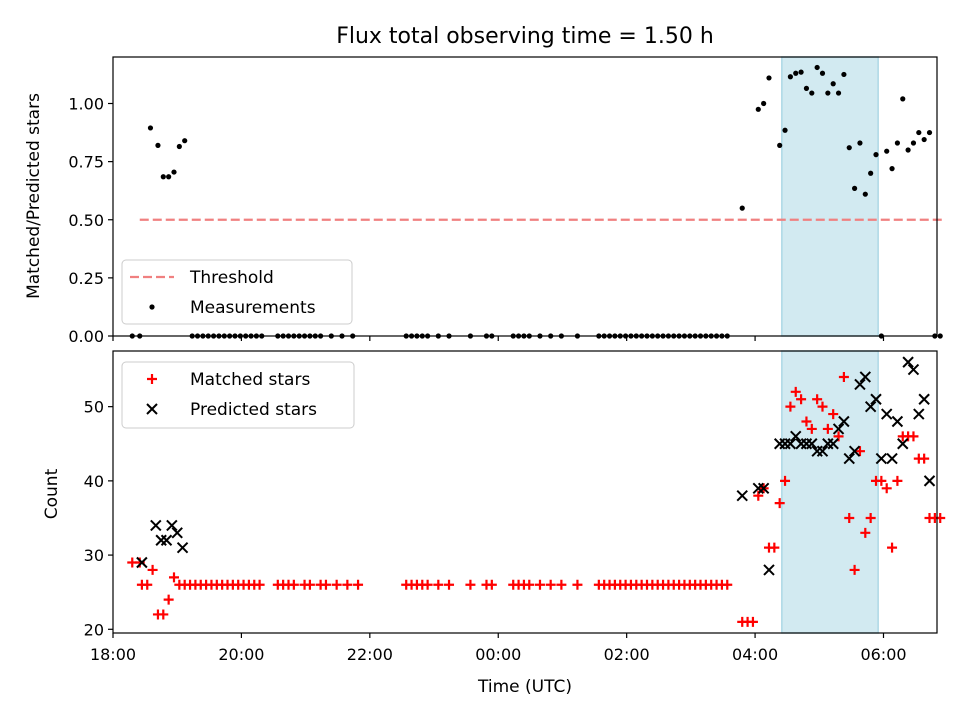  I want to click on bottom-highlight-rect, so click(830, 492).